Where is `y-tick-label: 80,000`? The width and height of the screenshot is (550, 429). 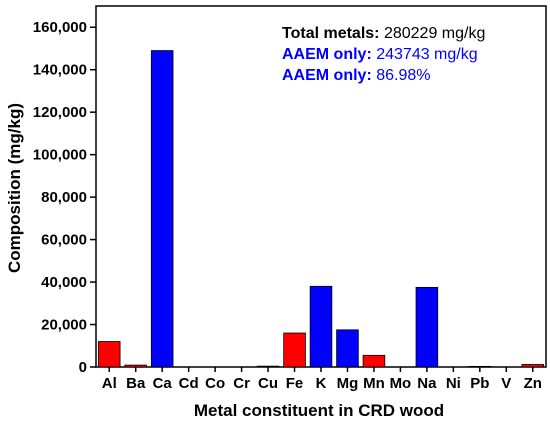 y-tick-label: 80,000 is located at coordinates (64, 197).